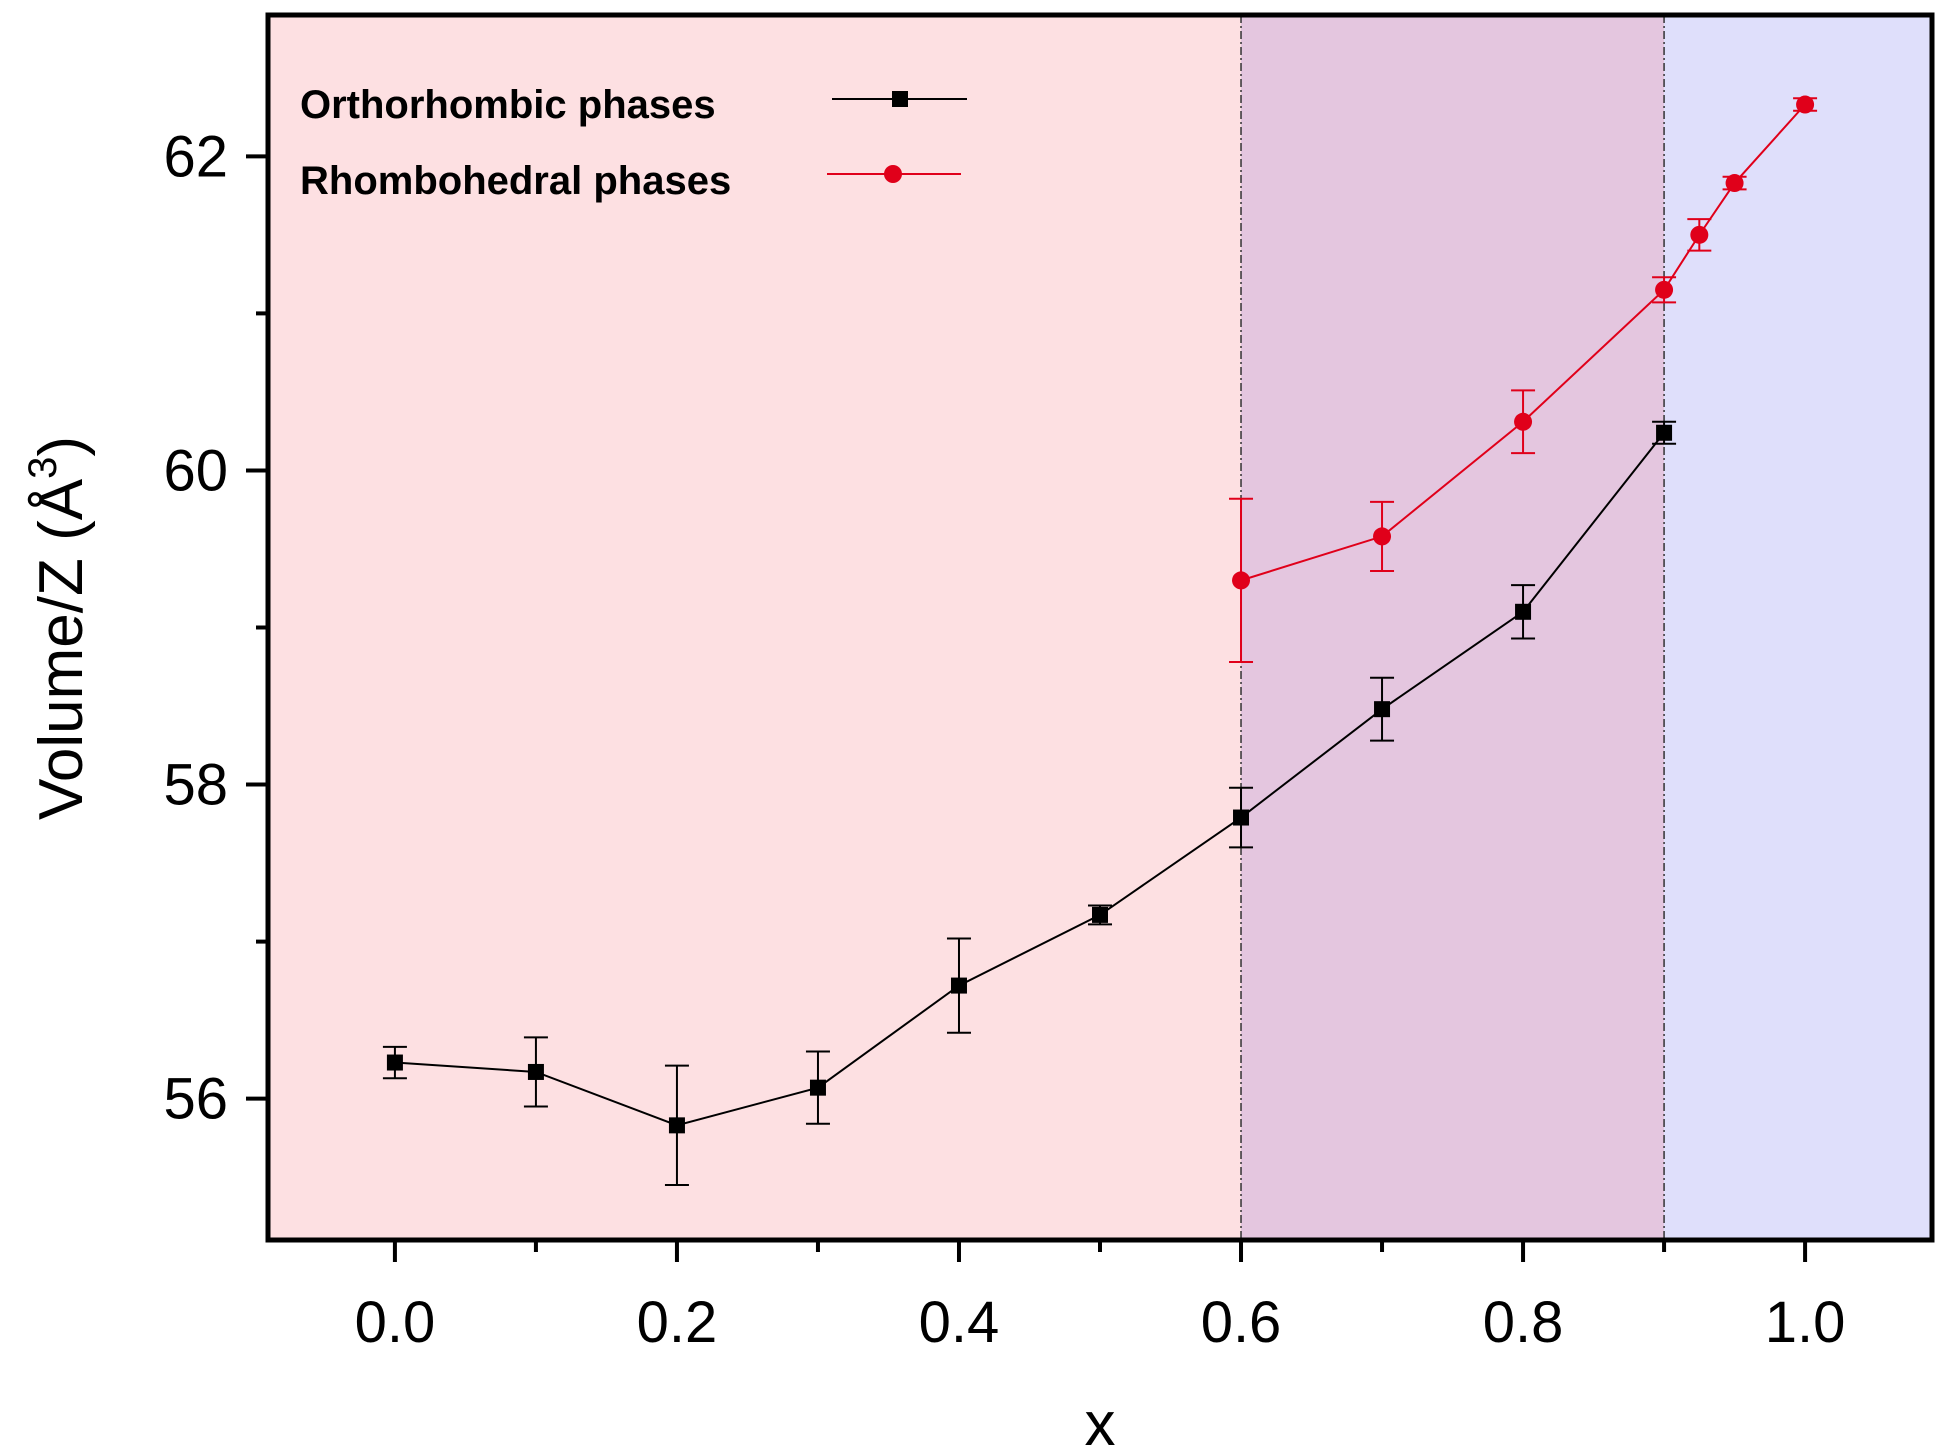 The width and height of the screenshot is (1950, 1453). I want to click on y-axis-title-superscript: 3, so click(43, 468).